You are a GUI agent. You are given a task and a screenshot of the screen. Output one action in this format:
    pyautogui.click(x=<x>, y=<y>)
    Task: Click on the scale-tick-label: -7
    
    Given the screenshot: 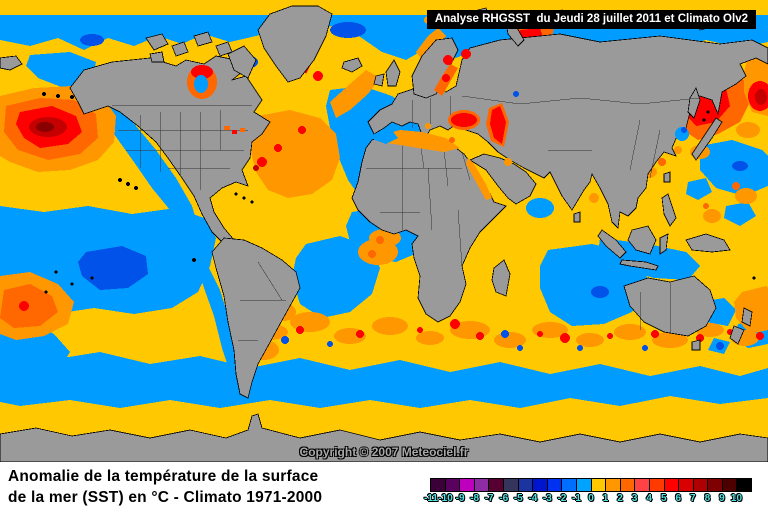 What is the action you would take?
    pyautogui.click(x=489, y=498)
    